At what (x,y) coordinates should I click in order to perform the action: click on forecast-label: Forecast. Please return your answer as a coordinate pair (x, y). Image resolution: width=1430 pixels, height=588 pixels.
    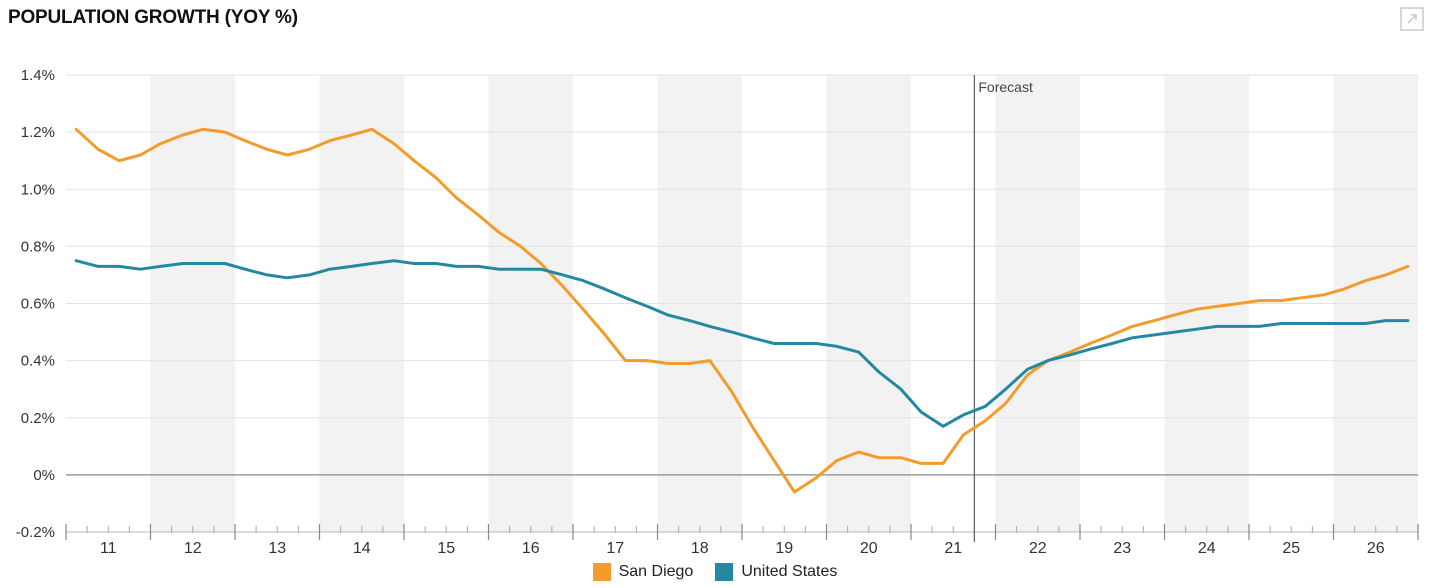
    Looking at the image, I should click on (1005, 87).